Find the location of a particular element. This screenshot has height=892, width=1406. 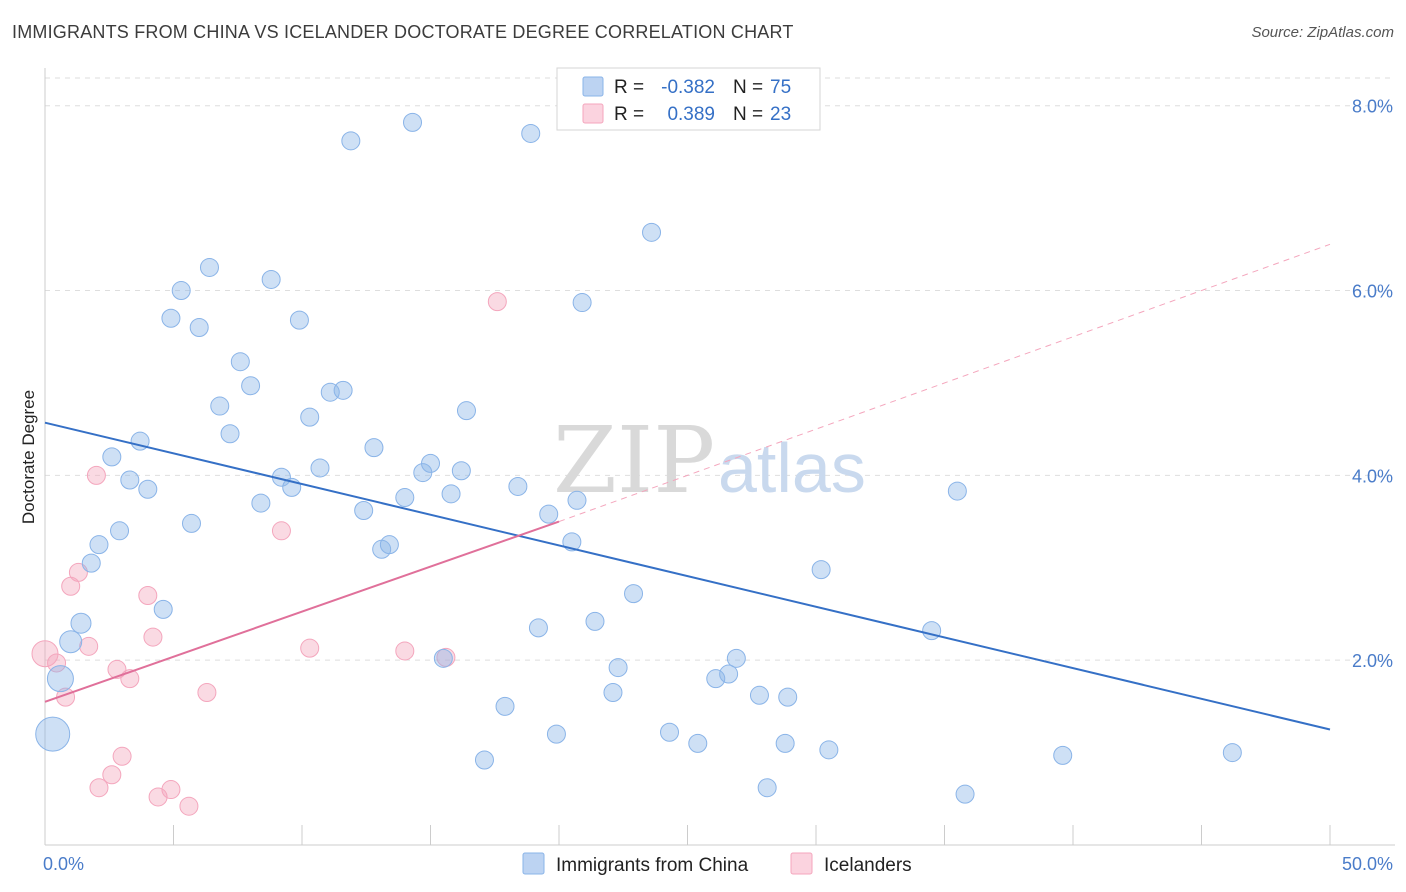

legend-r-value-iceland: 0.389 is located at coordinates (691, 114).